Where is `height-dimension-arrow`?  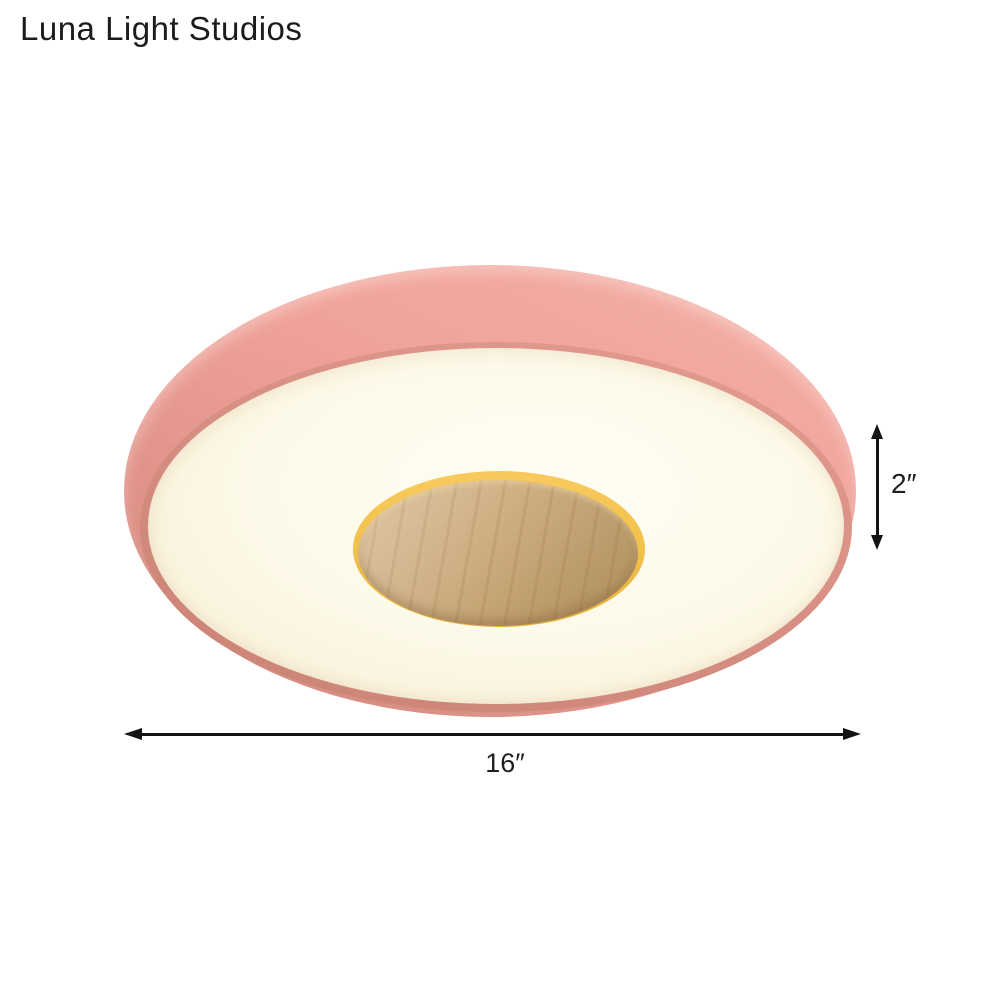
height-dimension-arrow is located at coordinates (877, 487).